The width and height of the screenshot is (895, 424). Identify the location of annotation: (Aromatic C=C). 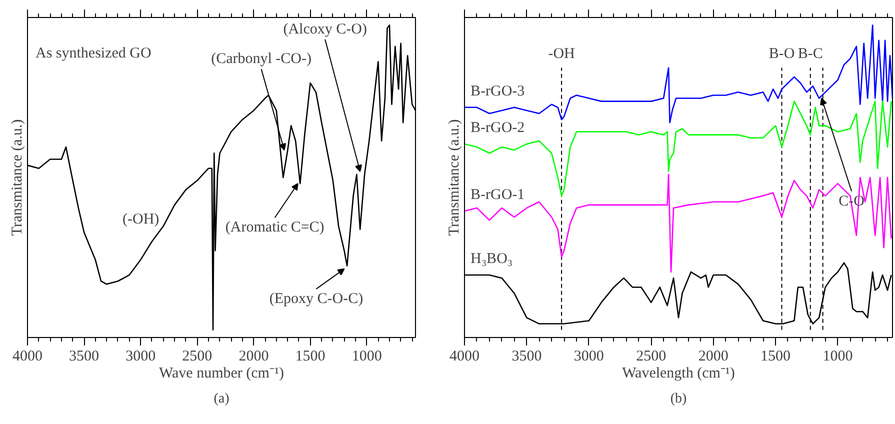
(274, 228).